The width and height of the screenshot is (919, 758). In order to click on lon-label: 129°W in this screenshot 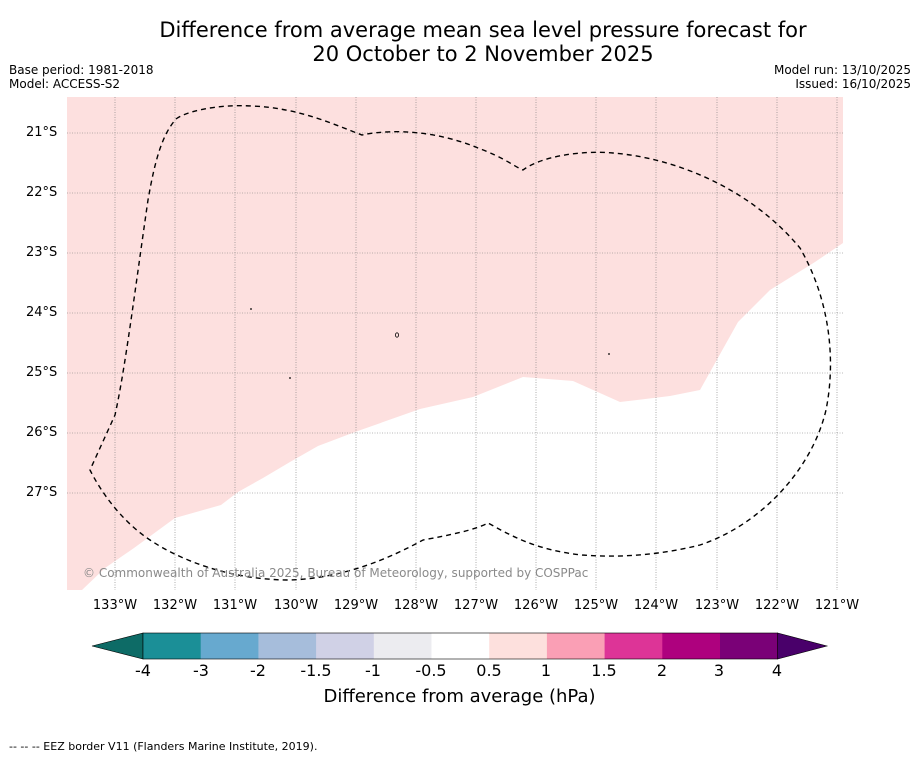, I will do `click(356, 605)`.